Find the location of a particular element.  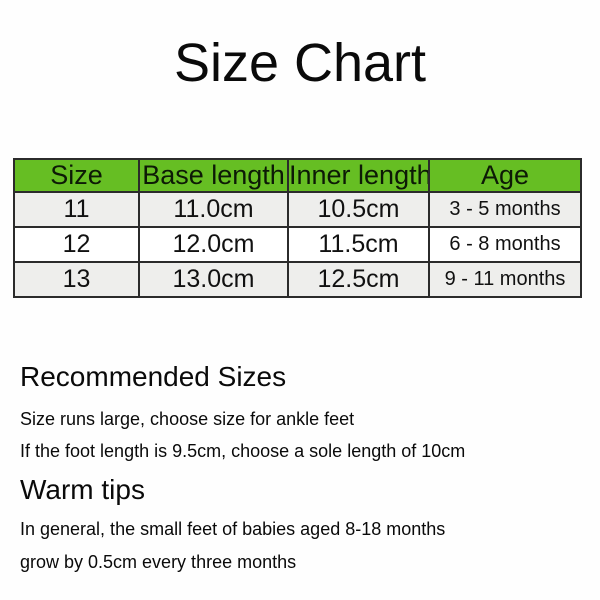

cell-age: 3 - 5 months is located at coordinates (505, 209).